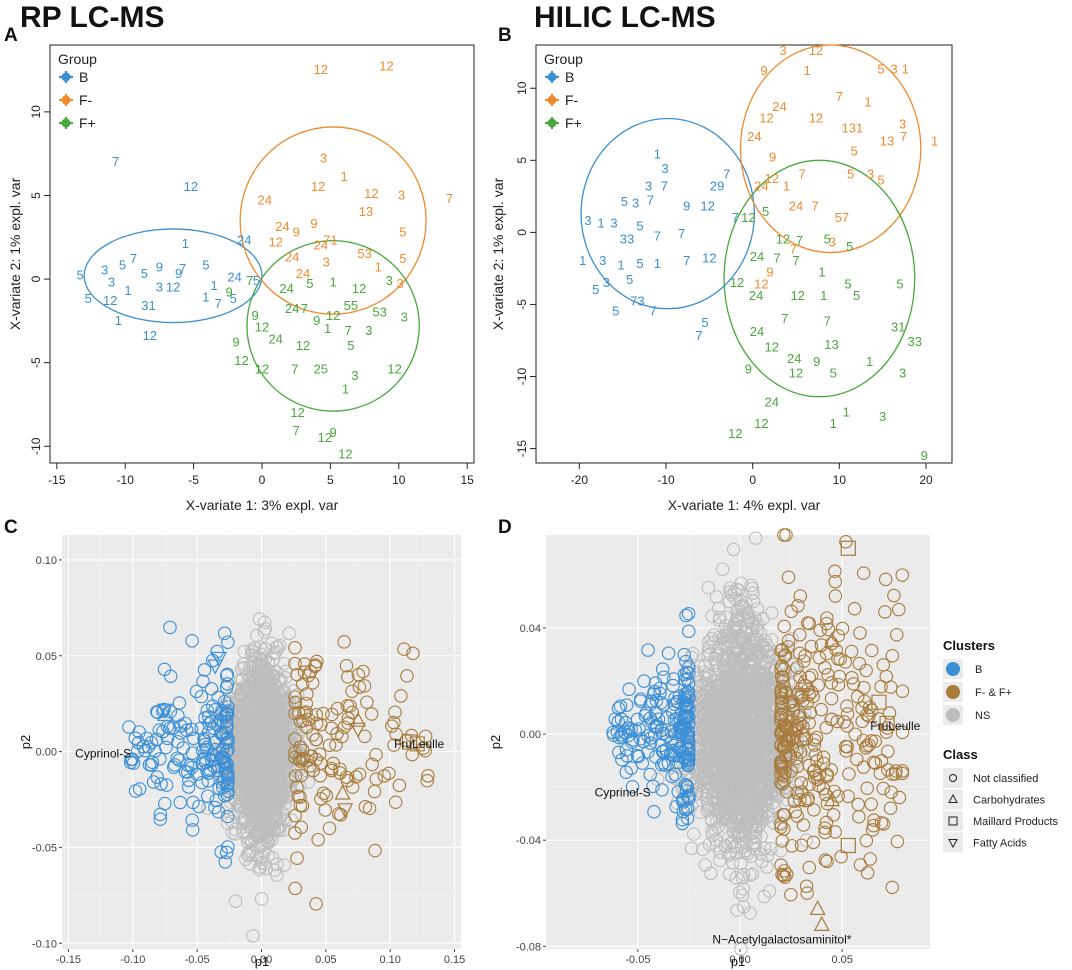 The width and height of the screenshot is (1072, 970). What do you see at coordinates (1005, 779) in the screenshot?
I see `class-key-label: Not classified` at bounding box center [1005, 779].